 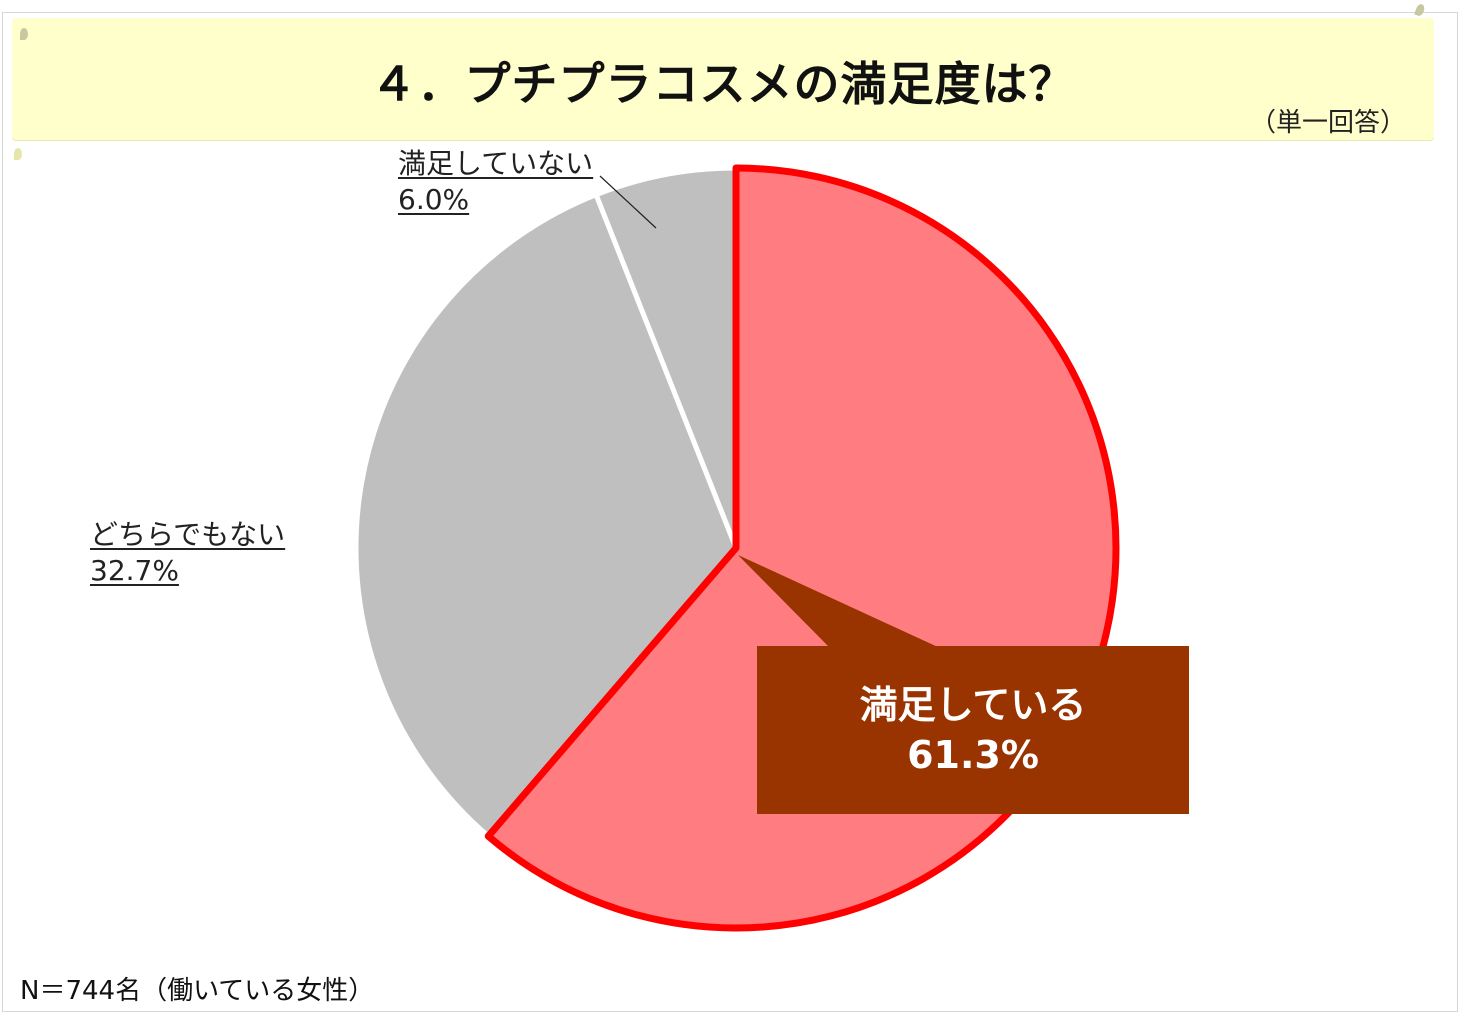 I want to click on slice-value-text: 6.0%, so click(x=434, y=199).